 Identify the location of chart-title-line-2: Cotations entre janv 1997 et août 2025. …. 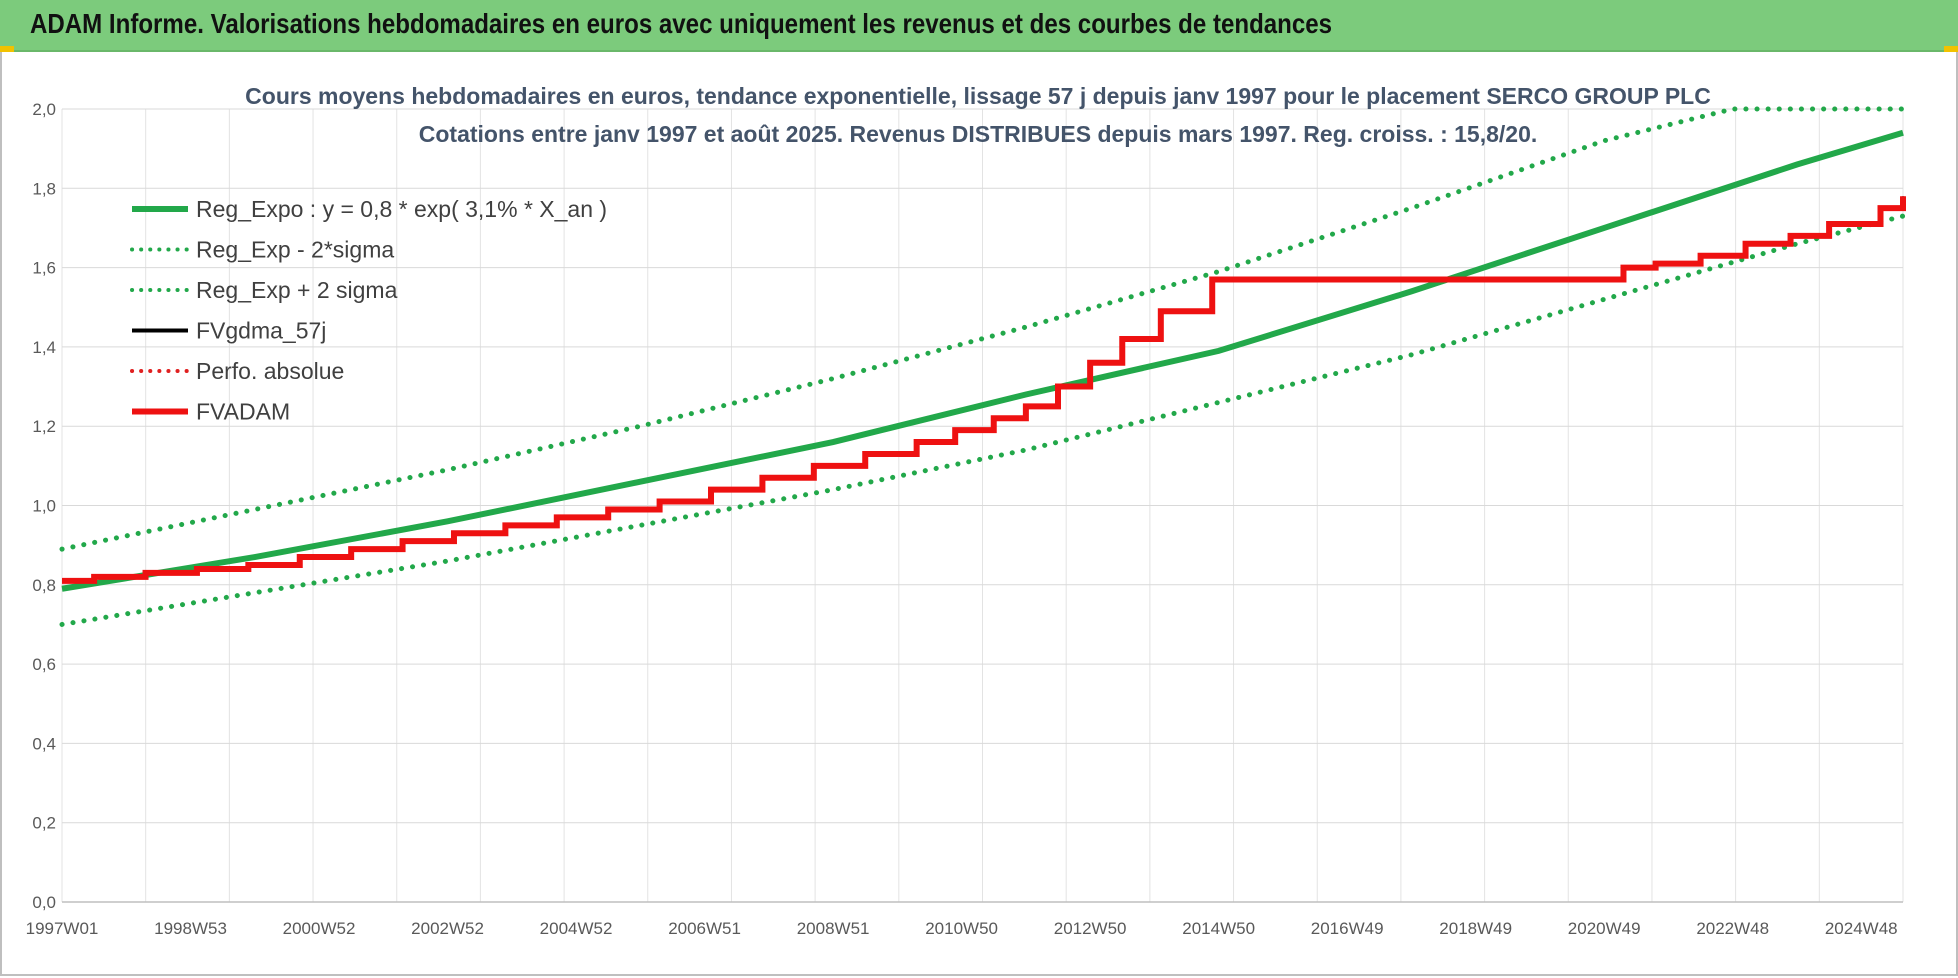
(978, 134).